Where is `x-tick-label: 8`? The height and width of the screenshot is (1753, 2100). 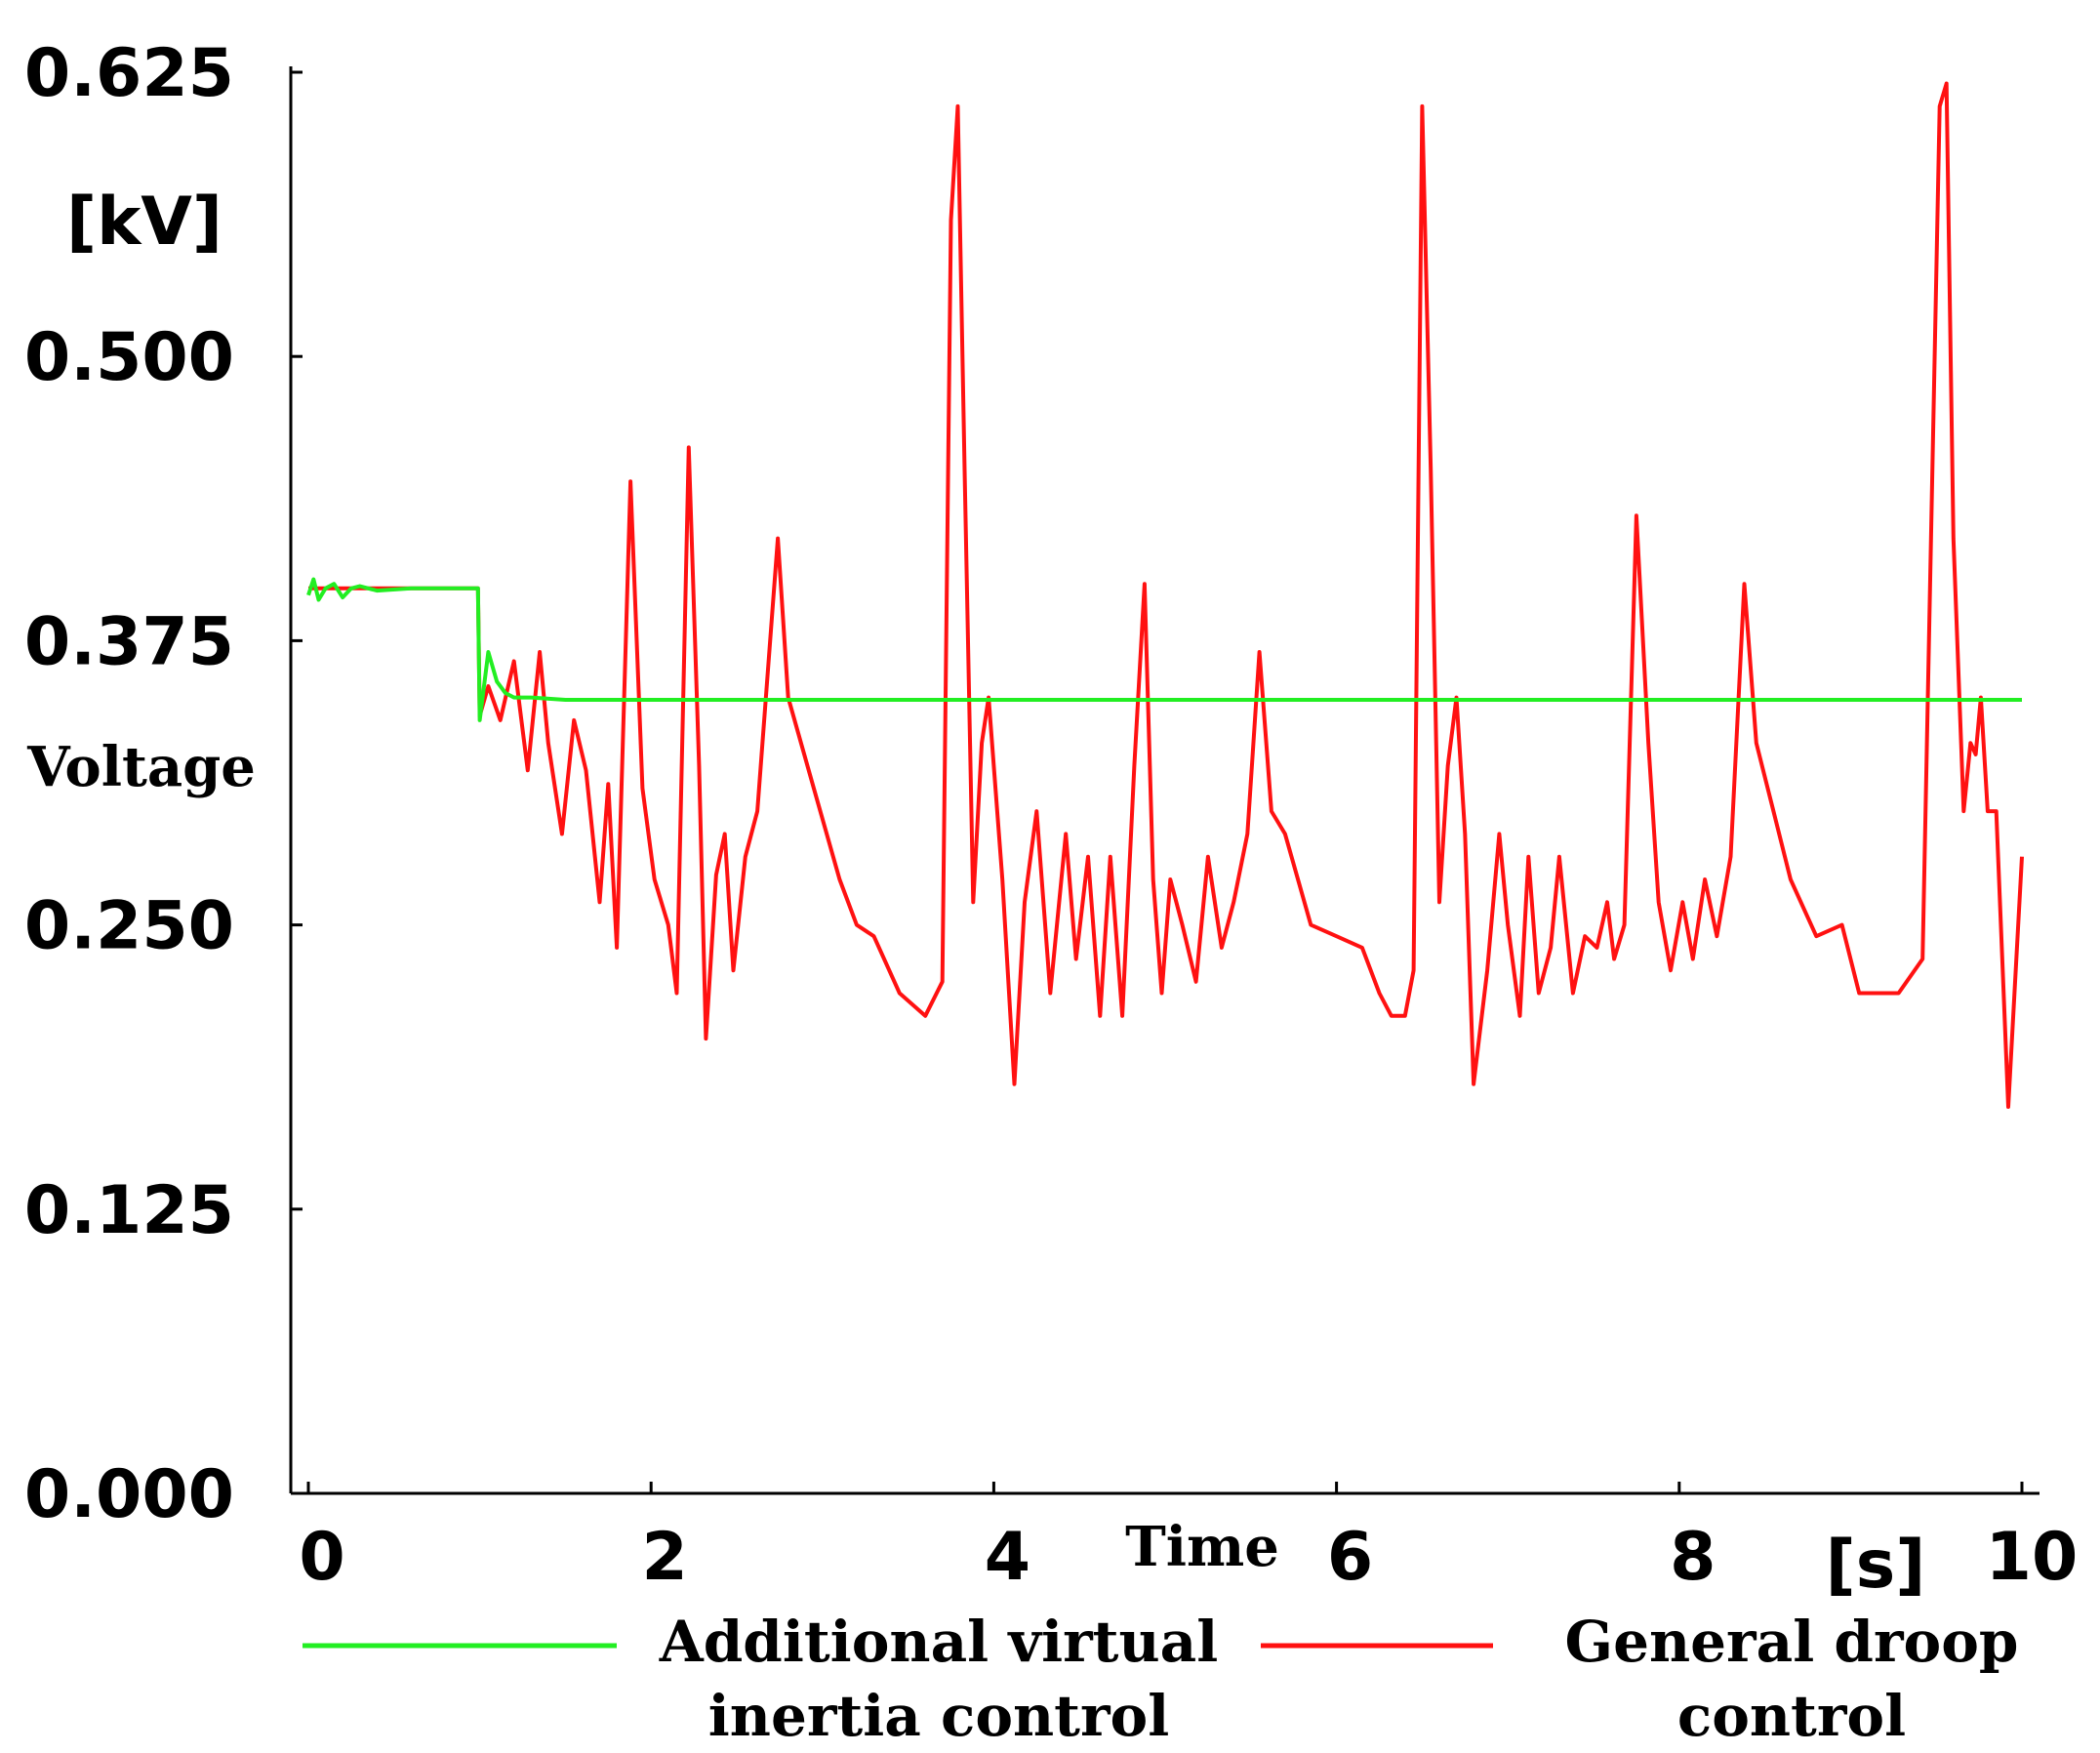
x-tick-label: 8 is located at coordinates (1693, 1557).